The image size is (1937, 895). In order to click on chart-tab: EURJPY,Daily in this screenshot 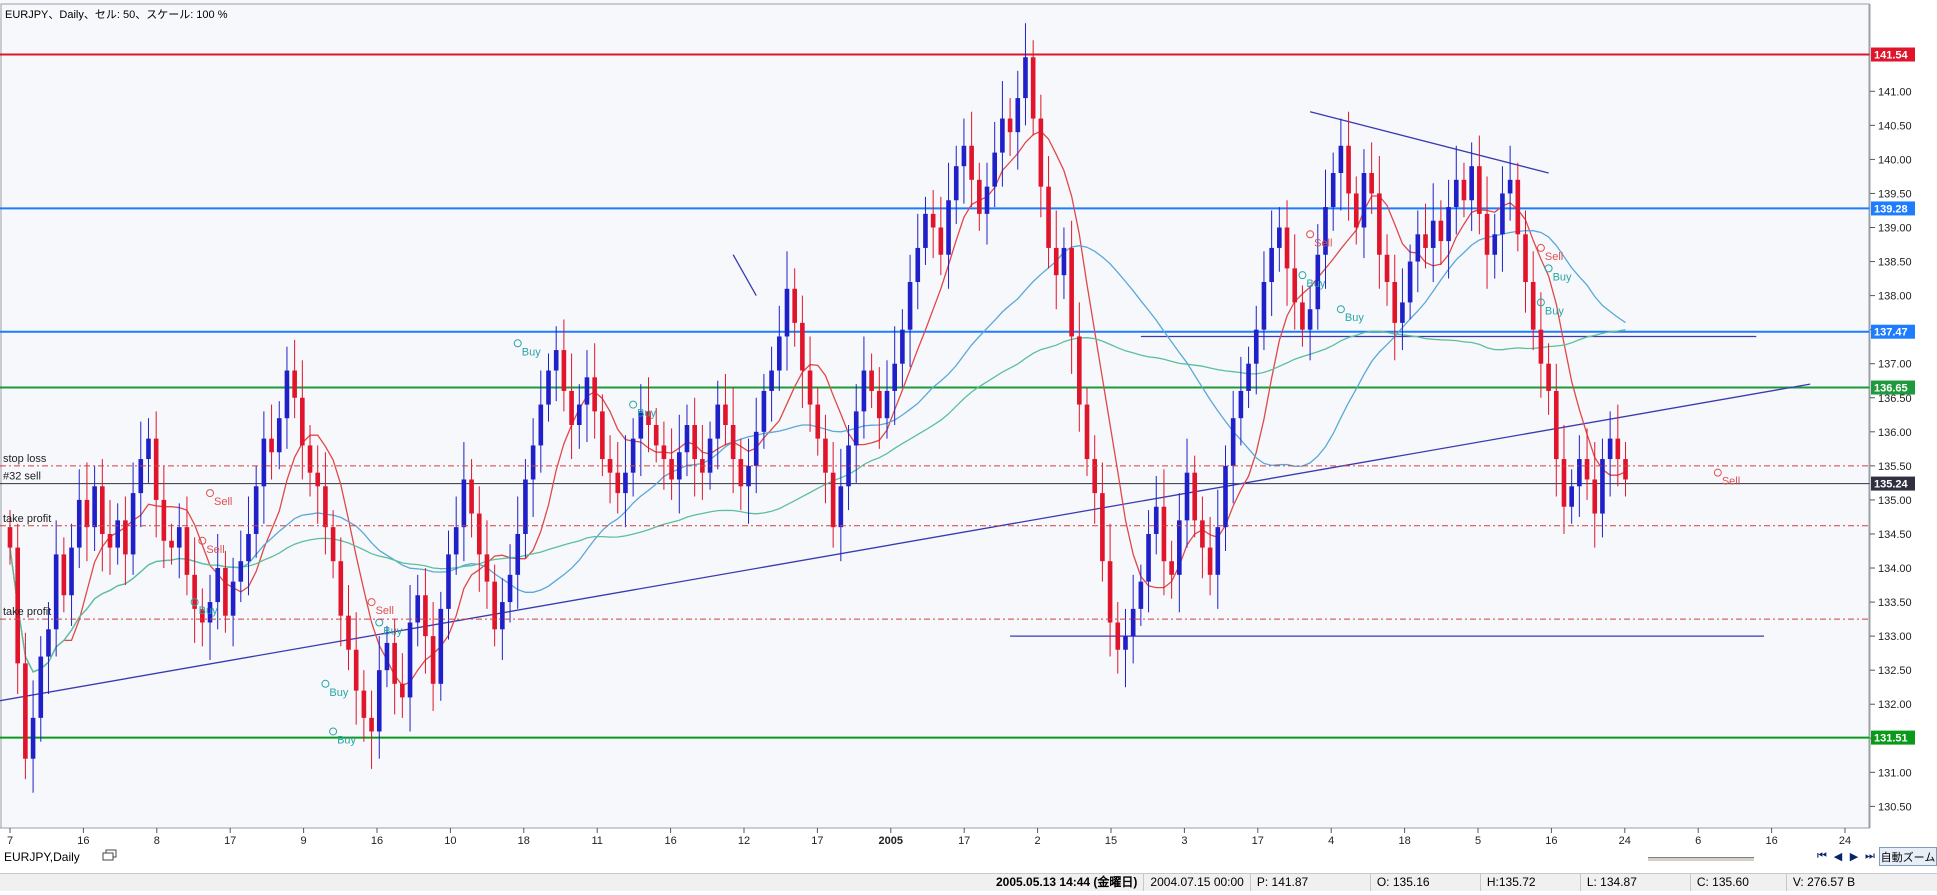, I will do `click(42, 857)`.